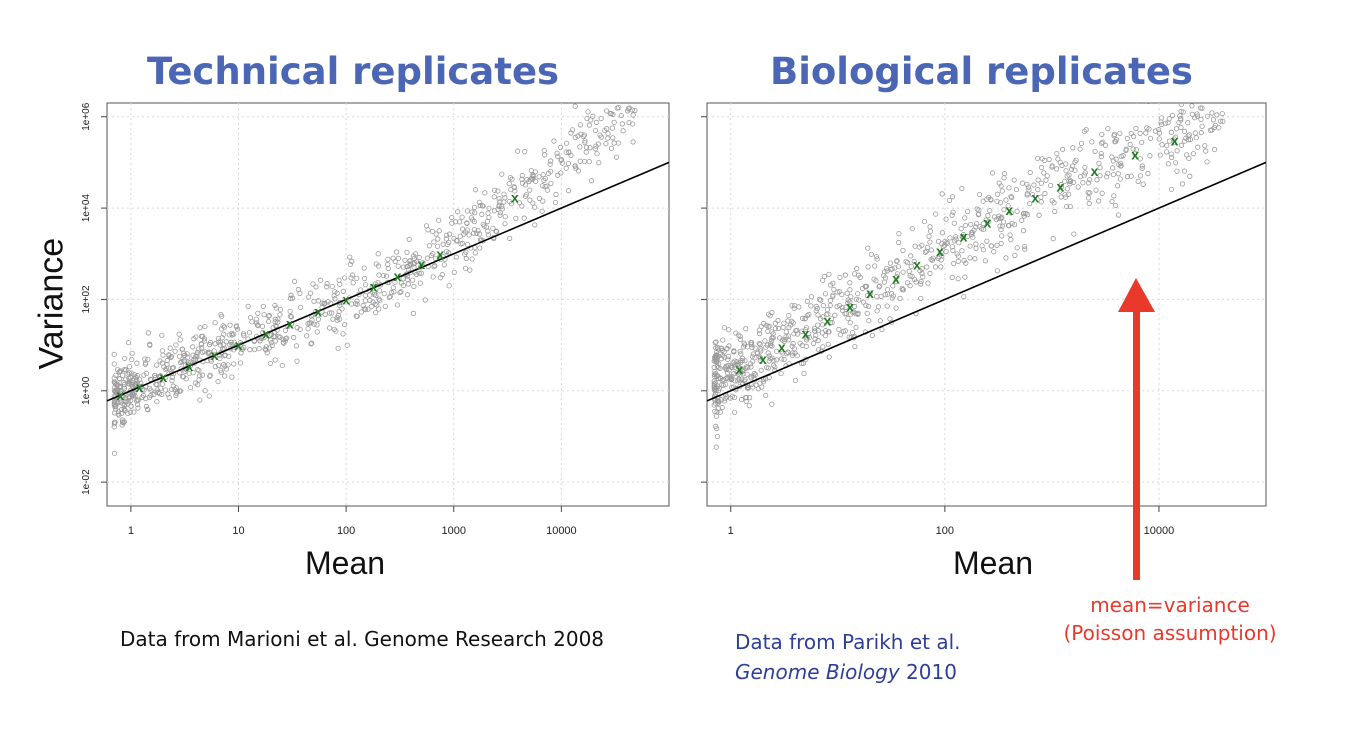  I want to click on x-tick-label: 1, so click(131, 531).